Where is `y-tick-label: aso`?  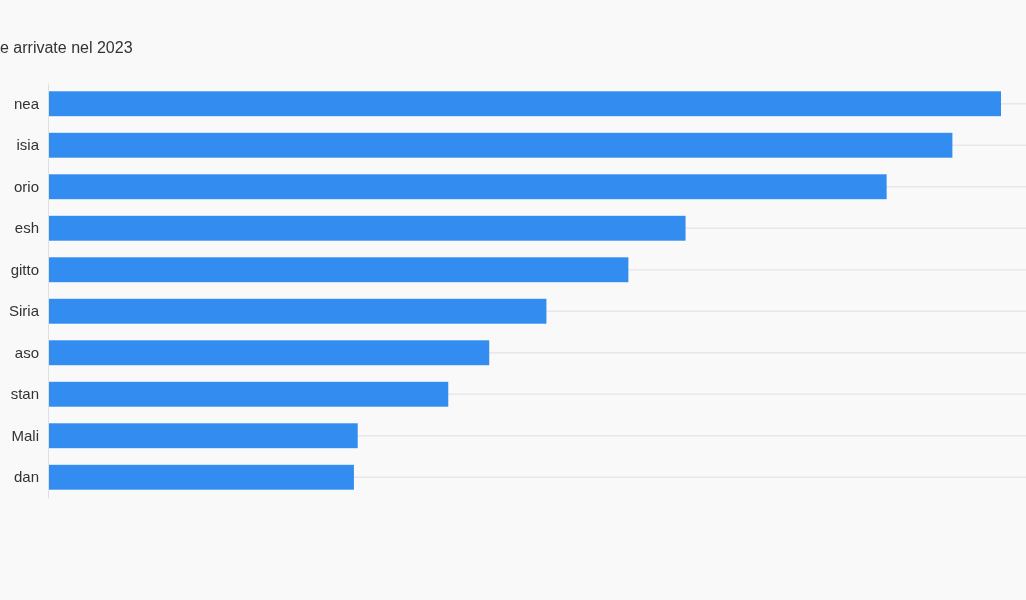
y-tick-label: aso is located at coordinates (26, 352).